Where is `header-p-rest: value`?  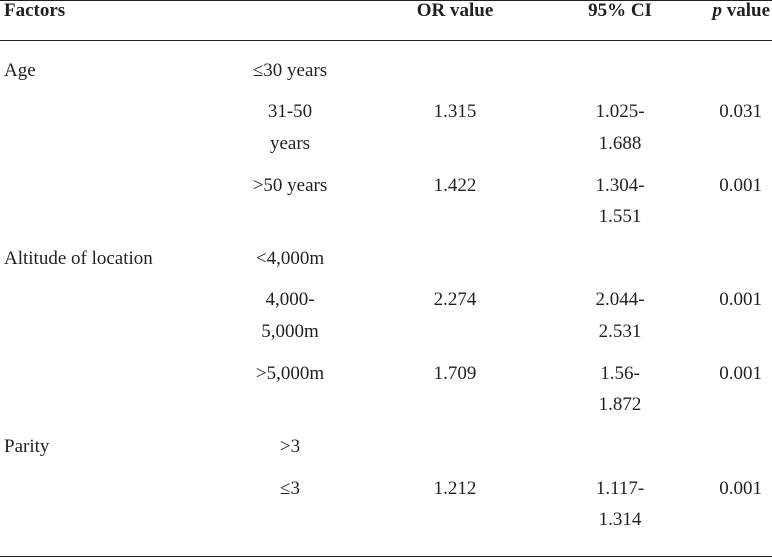 header-p-rest: value is located at coordinates (745, 10).